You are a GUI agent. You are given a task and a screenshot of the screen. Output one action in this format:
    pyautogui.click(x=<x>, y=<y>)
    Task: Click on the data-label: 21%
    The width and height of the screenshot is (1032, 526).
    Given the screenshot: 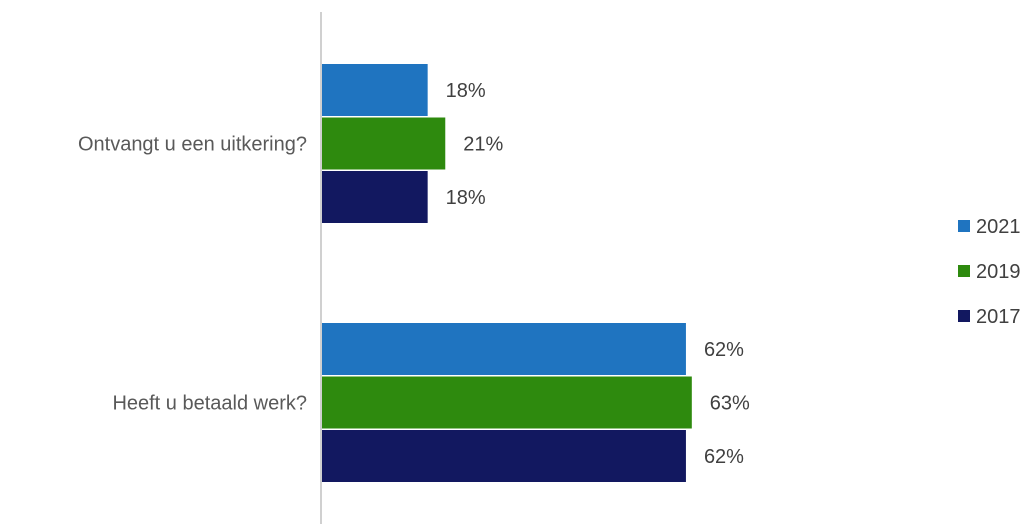 What is the action you would take?
    pyautogui.click(x=483, y=145)
    